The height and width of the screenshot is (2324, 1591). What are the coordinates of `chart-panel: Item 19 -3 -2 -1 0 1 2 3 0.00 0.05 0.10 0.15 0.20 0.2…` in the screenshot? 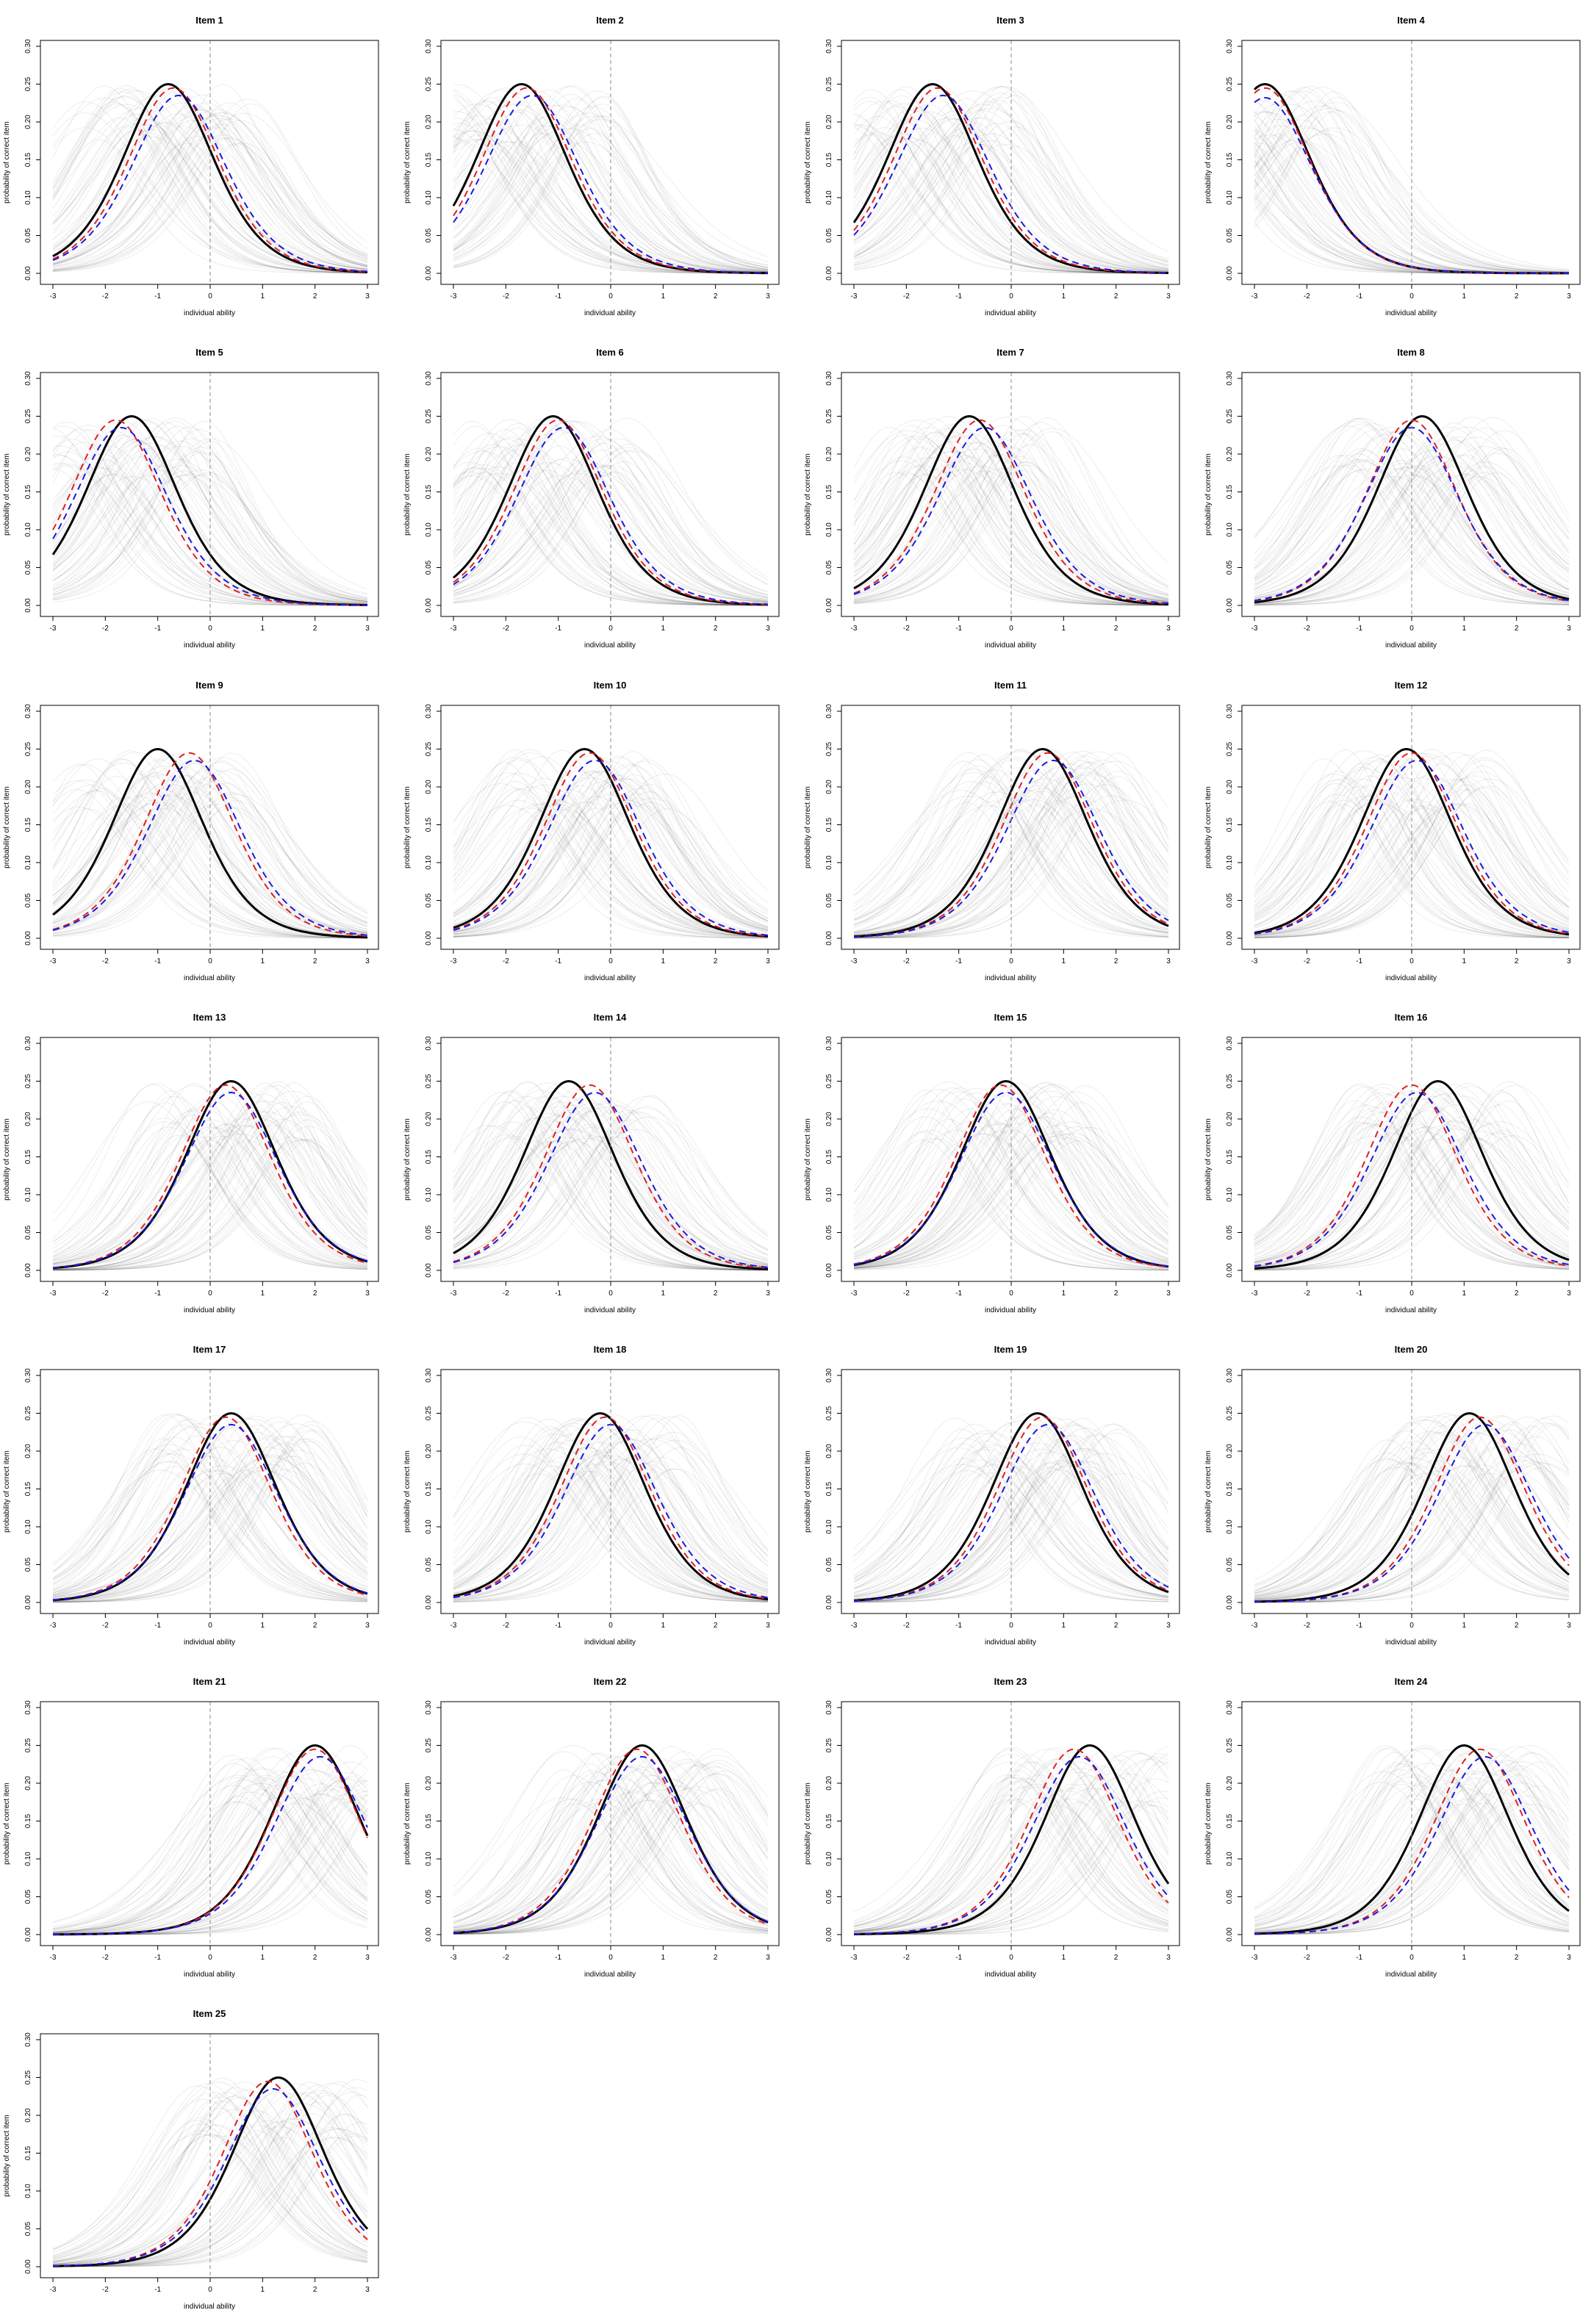 It's located at (1000, 1494).